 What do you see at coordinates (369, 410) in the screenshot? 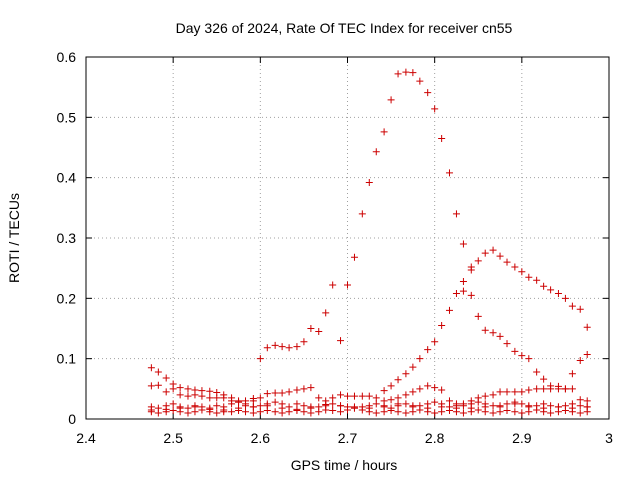
I see `series-sat-h` at bounding box center [369, 410].